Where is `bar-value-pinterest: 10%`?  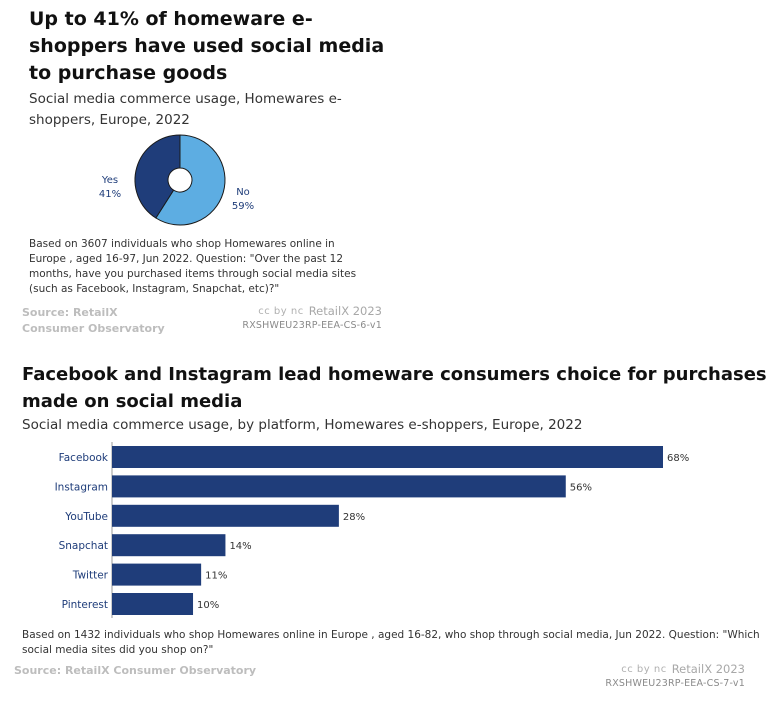 bar-value-pinterest: 10% is located at coordinates (208, 605).